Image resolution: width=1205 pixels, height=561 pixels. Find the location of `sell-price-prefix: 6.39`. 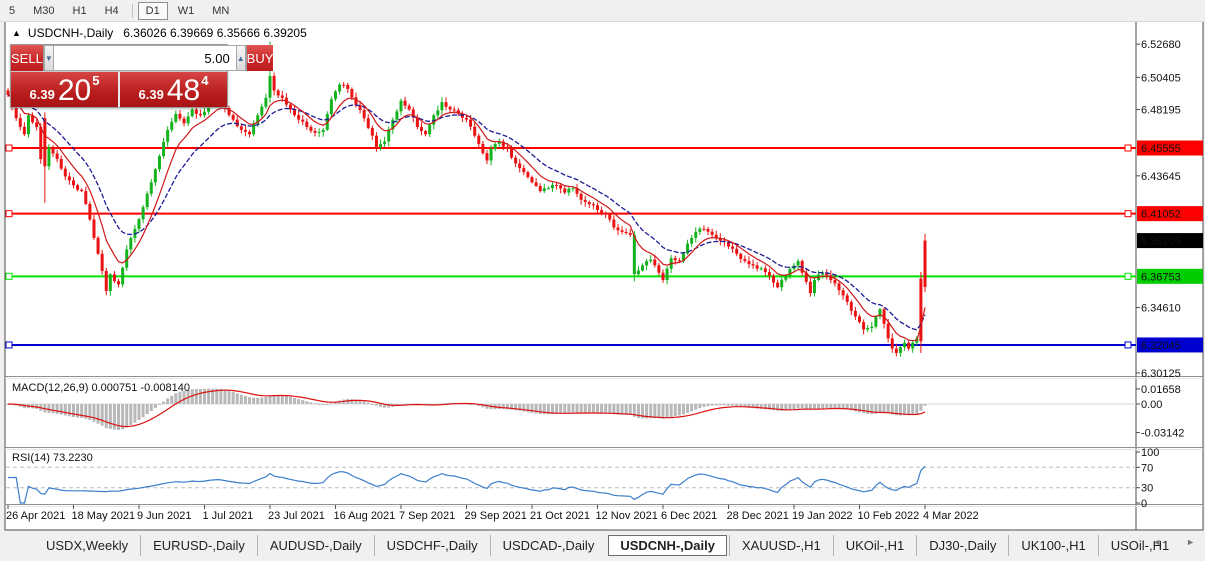

sell-price-prefix: 6.39 is located at coordinates (42, 94).